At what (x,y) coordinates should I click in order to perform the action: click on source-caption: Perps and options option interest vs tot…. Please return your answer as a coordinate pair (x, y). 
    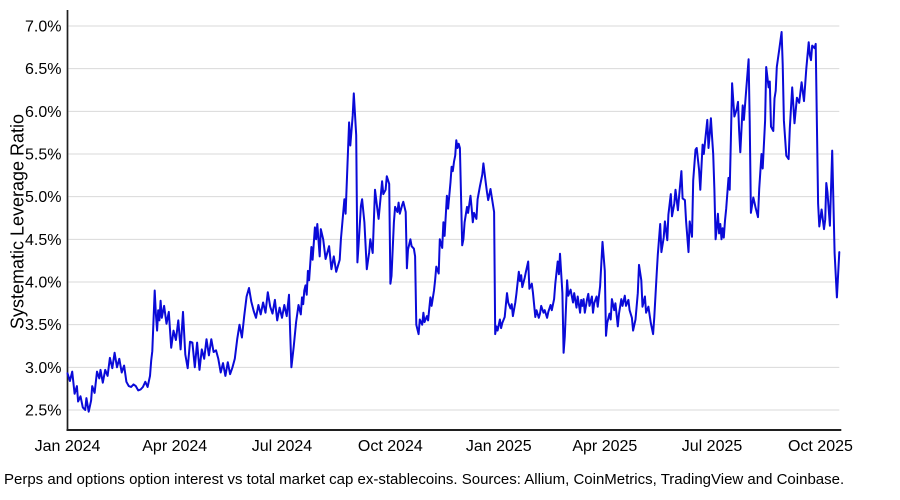
    Looking at the image, I should click on (424, 479).